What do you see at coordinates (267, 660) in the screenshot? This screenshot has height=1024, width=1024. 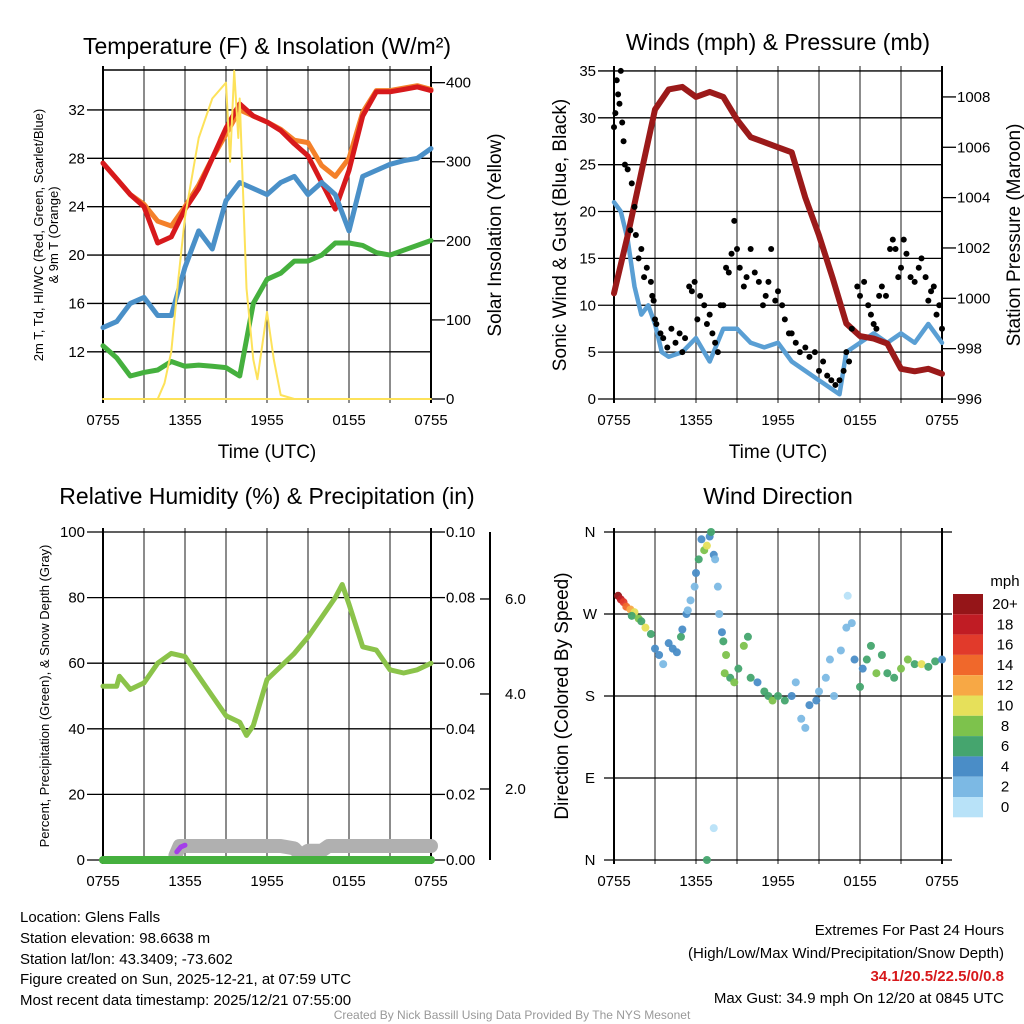 I see `series-rh` at bounding box center [267, 660].